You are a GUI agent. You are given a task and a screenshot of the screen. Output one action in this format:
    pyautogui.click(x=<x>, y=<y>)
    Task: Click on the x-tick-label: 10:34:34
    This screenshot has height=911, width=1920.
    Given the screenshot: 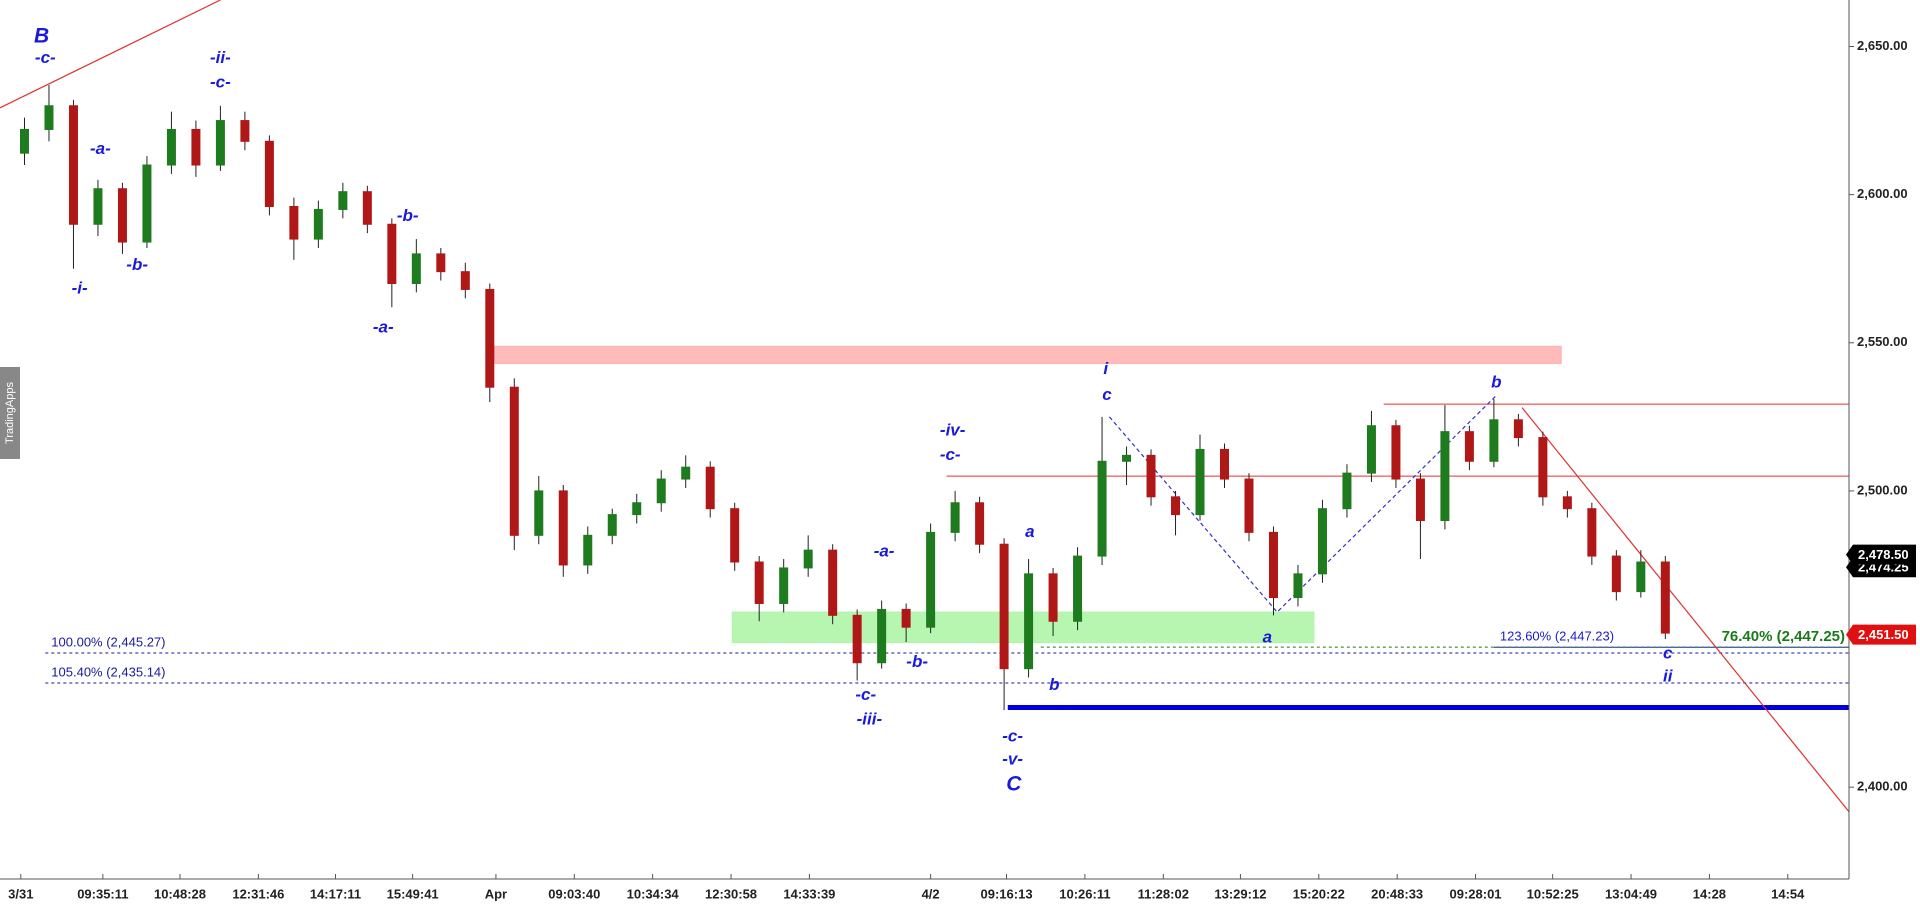 What is the action you would take?
    pyautogui.click(x=653, y=893)
    